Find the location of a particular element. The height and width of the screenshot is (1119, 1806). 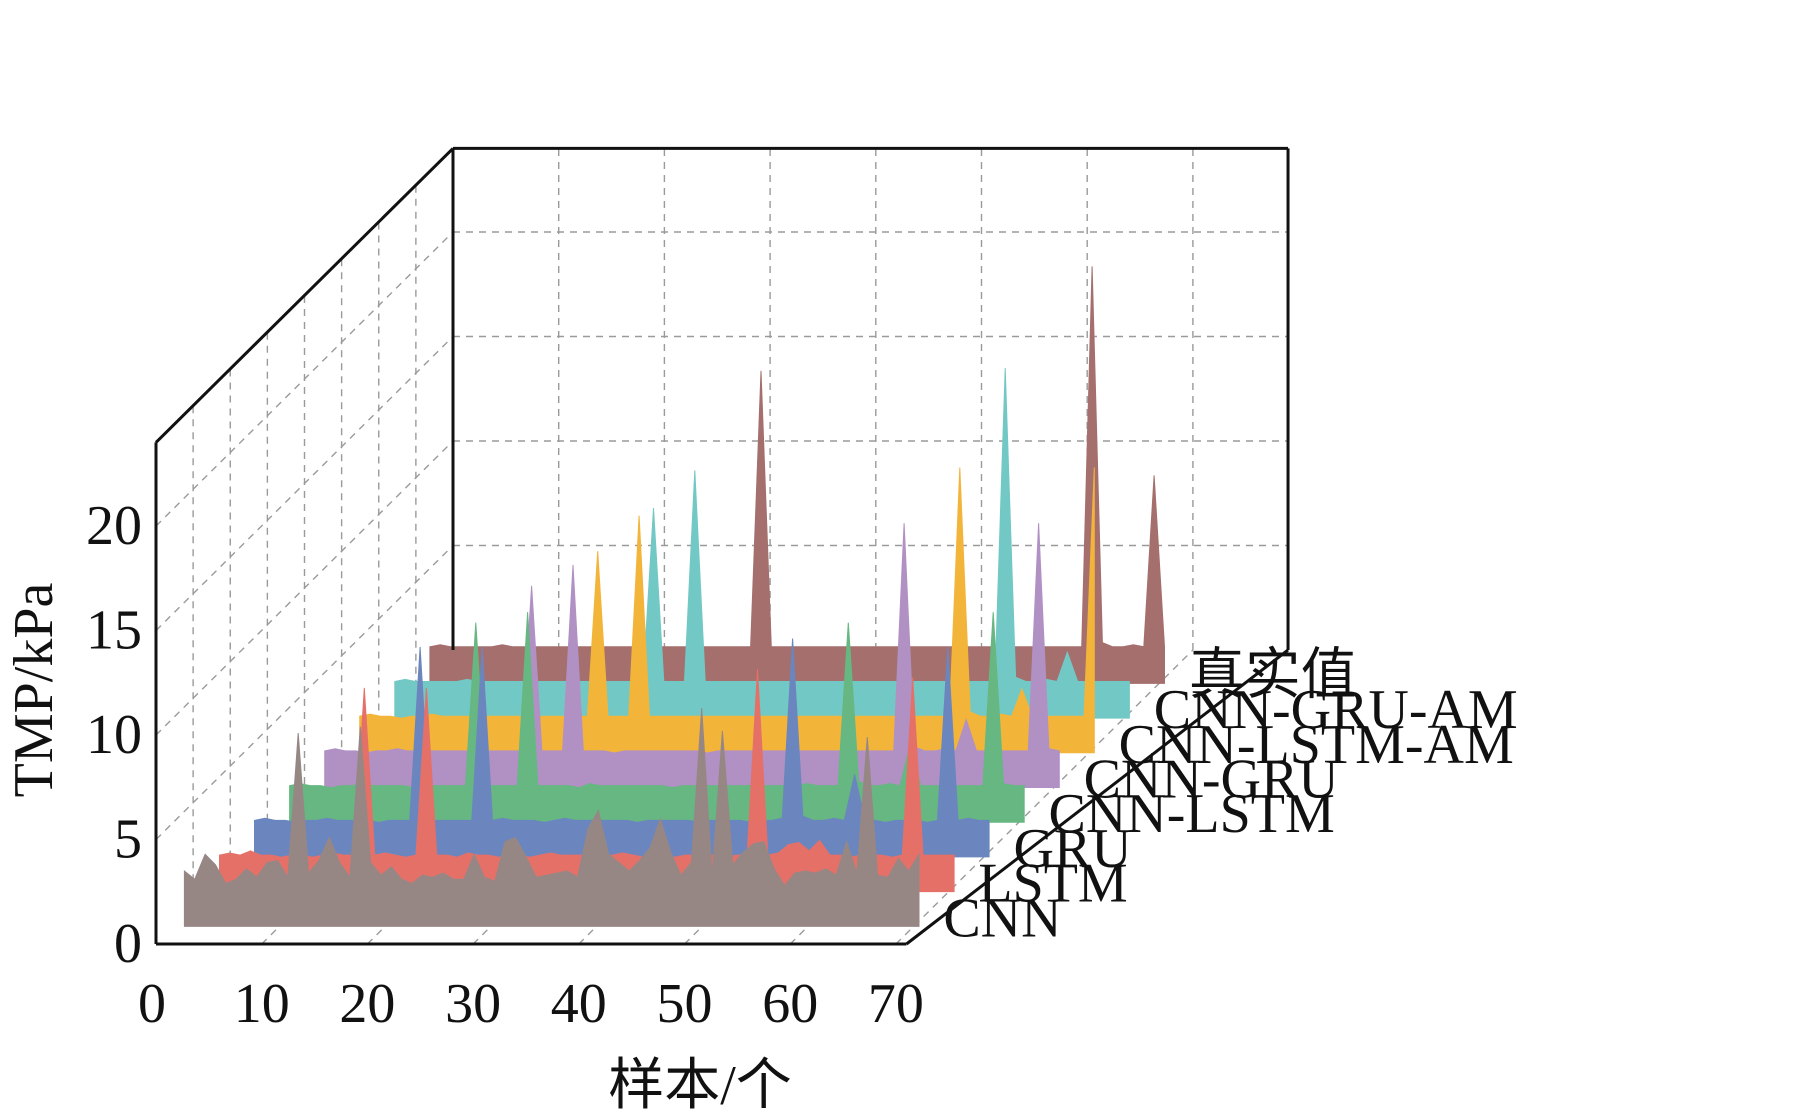

series-label: LSTM is located at coordinates (1052, 884).